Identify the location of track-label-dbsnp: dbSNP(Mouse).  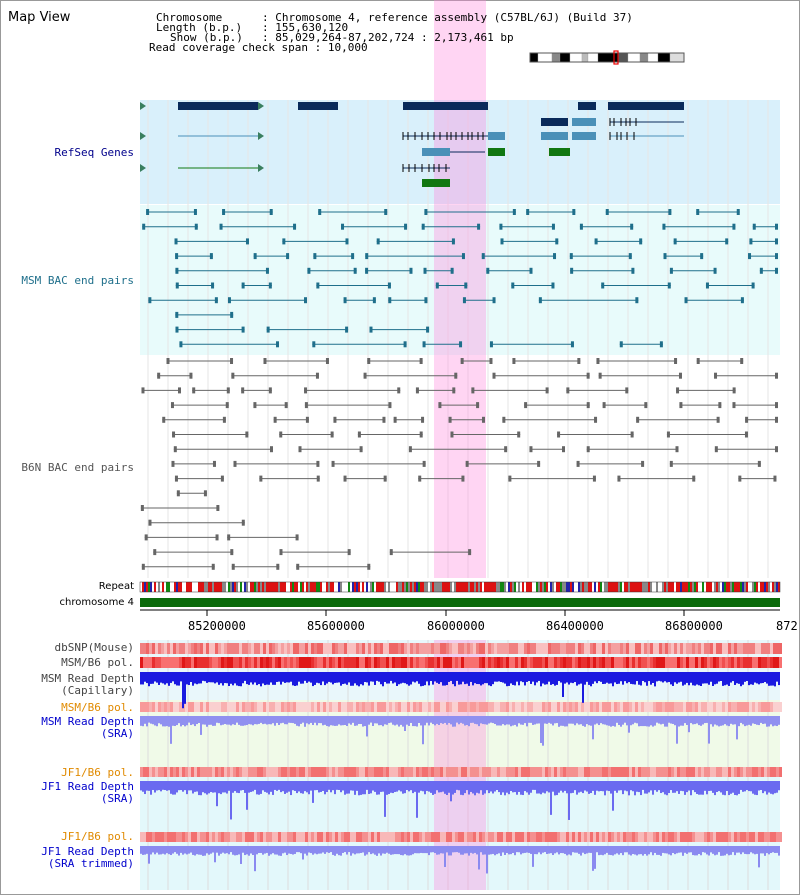
(94, 647).